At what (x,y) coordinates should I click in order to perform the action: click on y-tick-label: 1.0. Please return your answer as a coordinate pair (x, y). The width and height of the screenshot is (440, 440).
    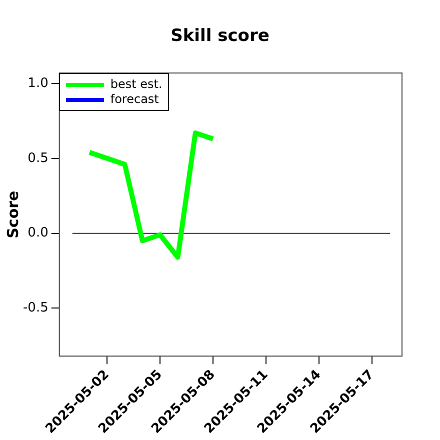
    Looking at the image, I should click on (38, 83).